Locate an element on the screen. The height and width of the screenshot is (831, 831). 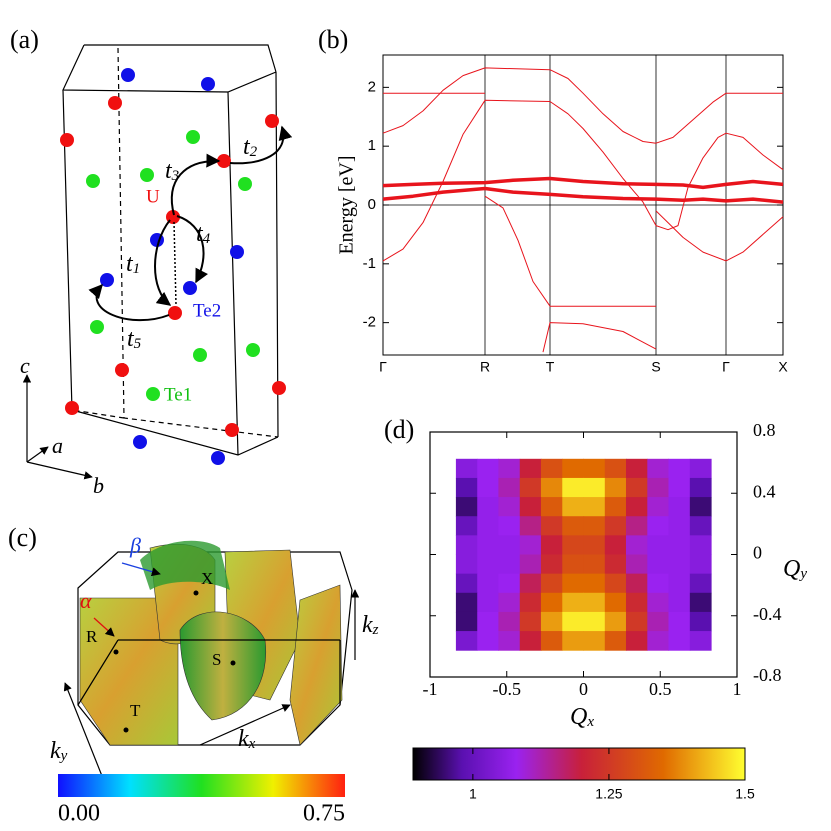
atom-label: Te2 is located at coordinates (207, 310).